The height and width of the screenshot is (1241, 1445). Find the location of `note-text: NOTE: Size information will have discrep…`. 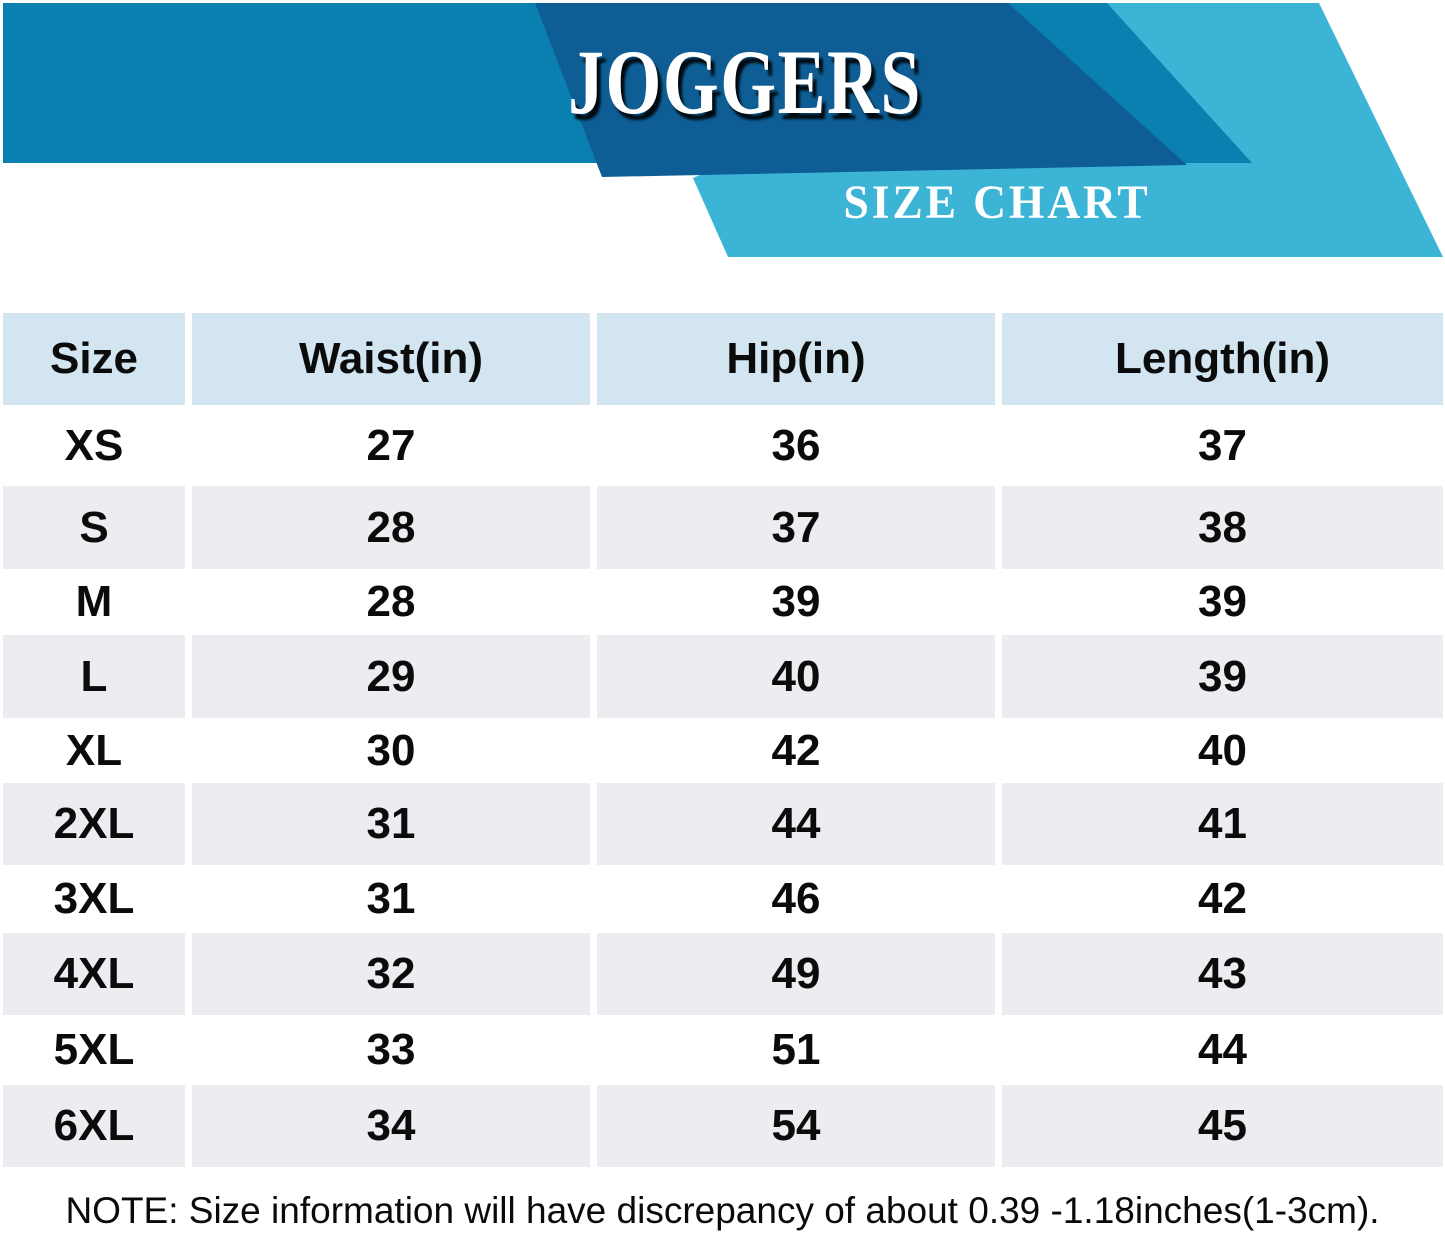

note-text: NOTE: Size information will have discrep… is located at coordinates (722, 1210).